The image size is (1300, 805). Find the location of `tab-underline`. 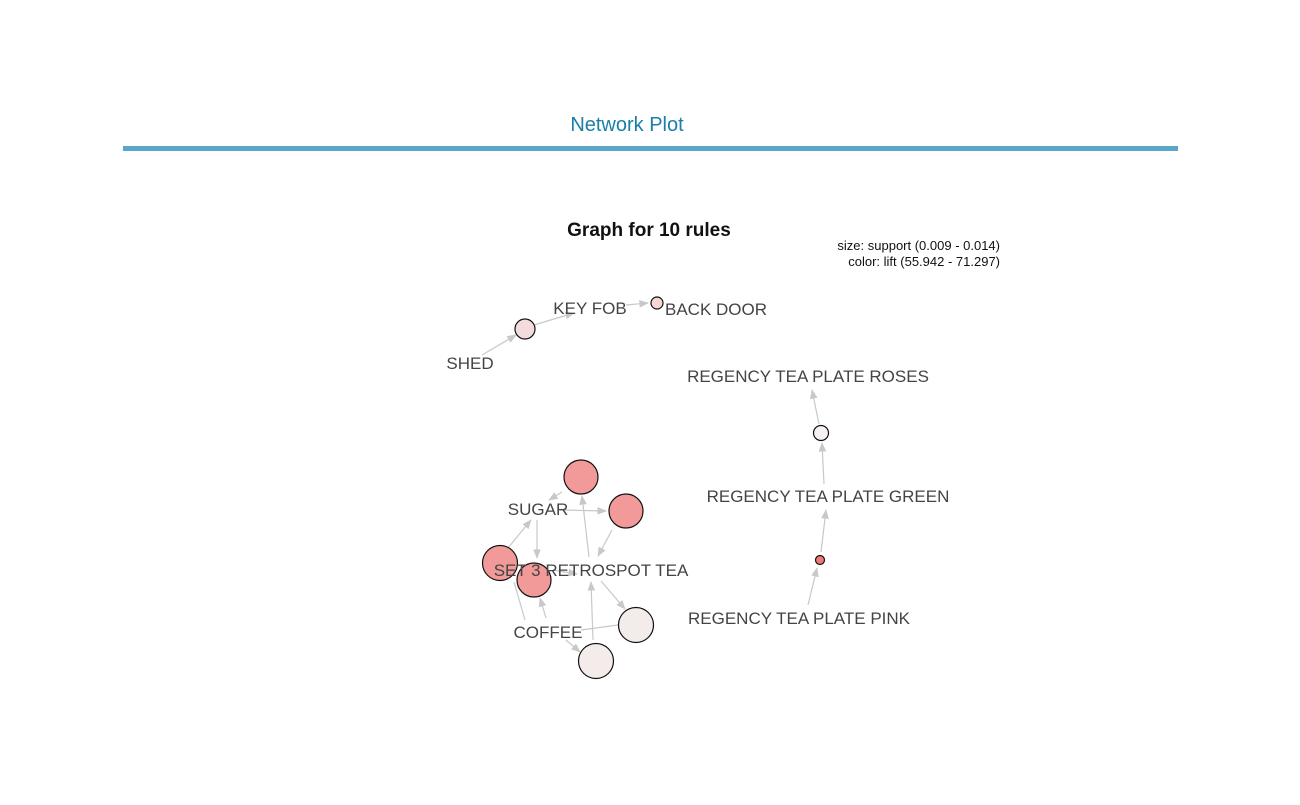

tab-underline is located at coordinates (650, 148).